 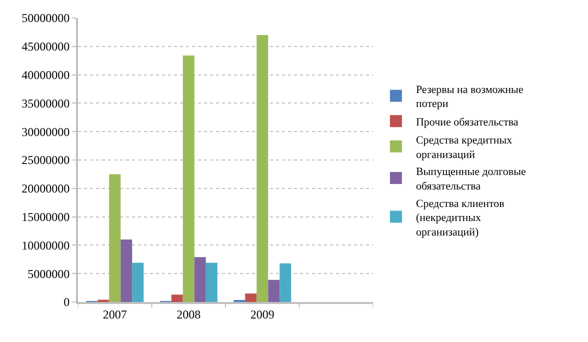 What do you see at coordinates (49, 273) in the screenshot?
I see `y-tick-label: 5000000` at bounding box center [49, 273].